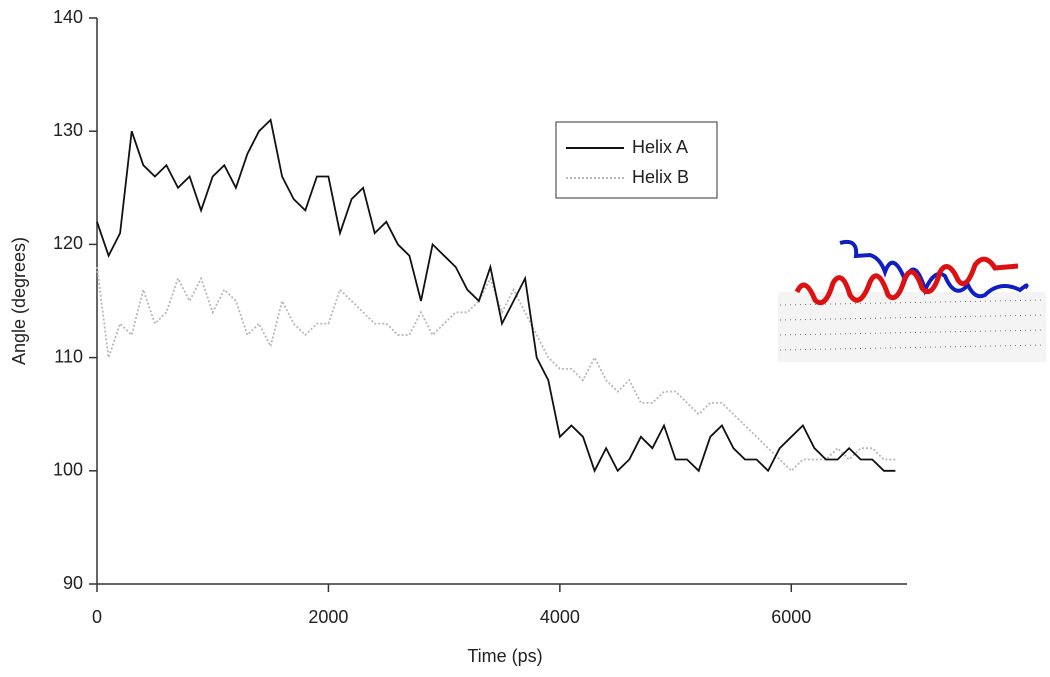  I want to click on legend-label: Helix B, so click(660, 177).